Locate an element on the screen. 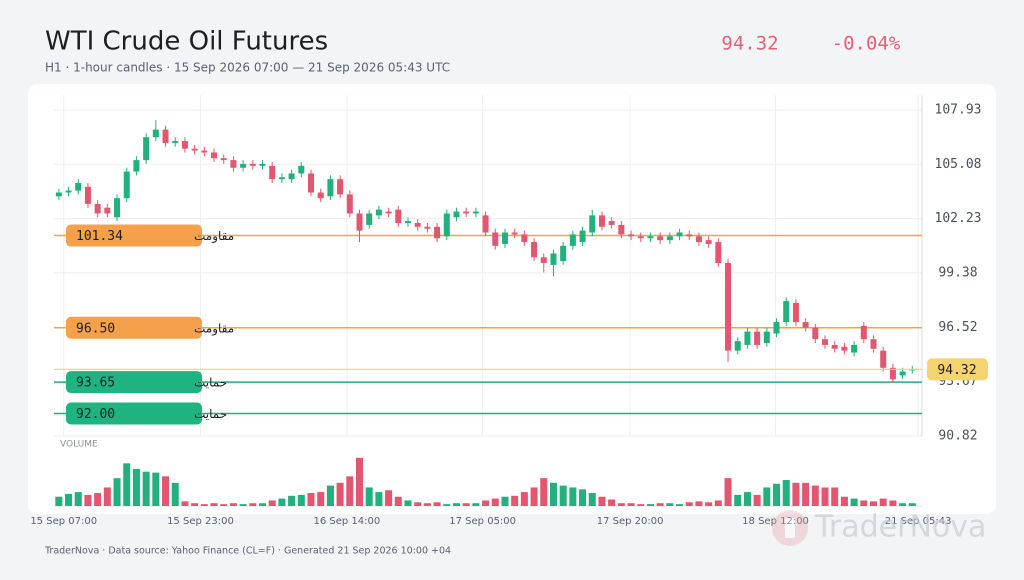 The width and height of the screenshot is (1024, 580). last-price-badge-label: 94.32 is located at coordinates (956, 370).